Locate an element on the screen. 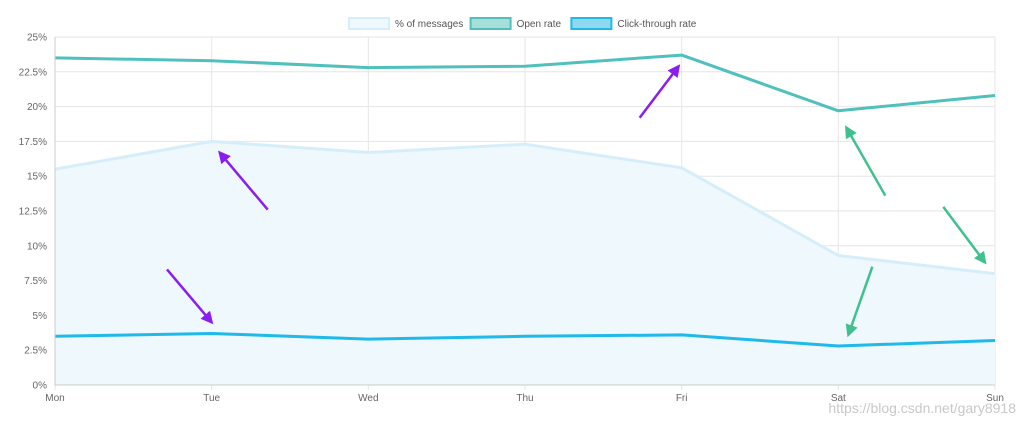 The height and width of the screenshot is (426, 1024). y-tick-label: 10% is located at coordinates (37, 246).